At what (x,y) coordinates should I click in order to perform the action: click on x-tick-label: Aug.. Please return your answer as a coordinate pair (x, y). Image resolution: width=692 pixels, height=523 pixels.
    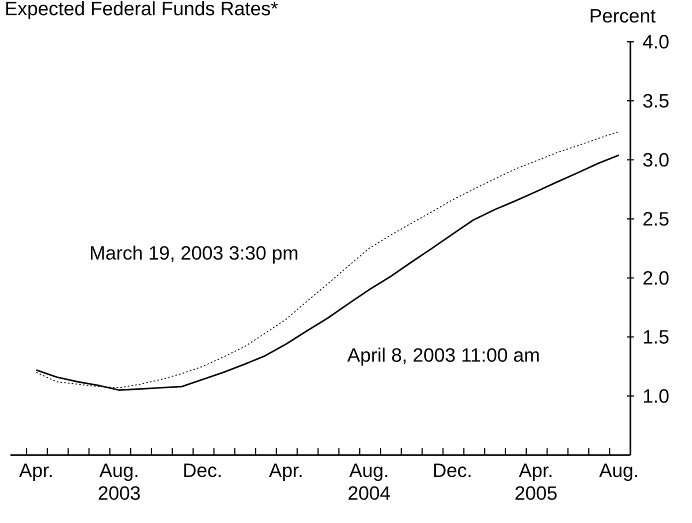
    Looking at the image, I should click on (618, 473).